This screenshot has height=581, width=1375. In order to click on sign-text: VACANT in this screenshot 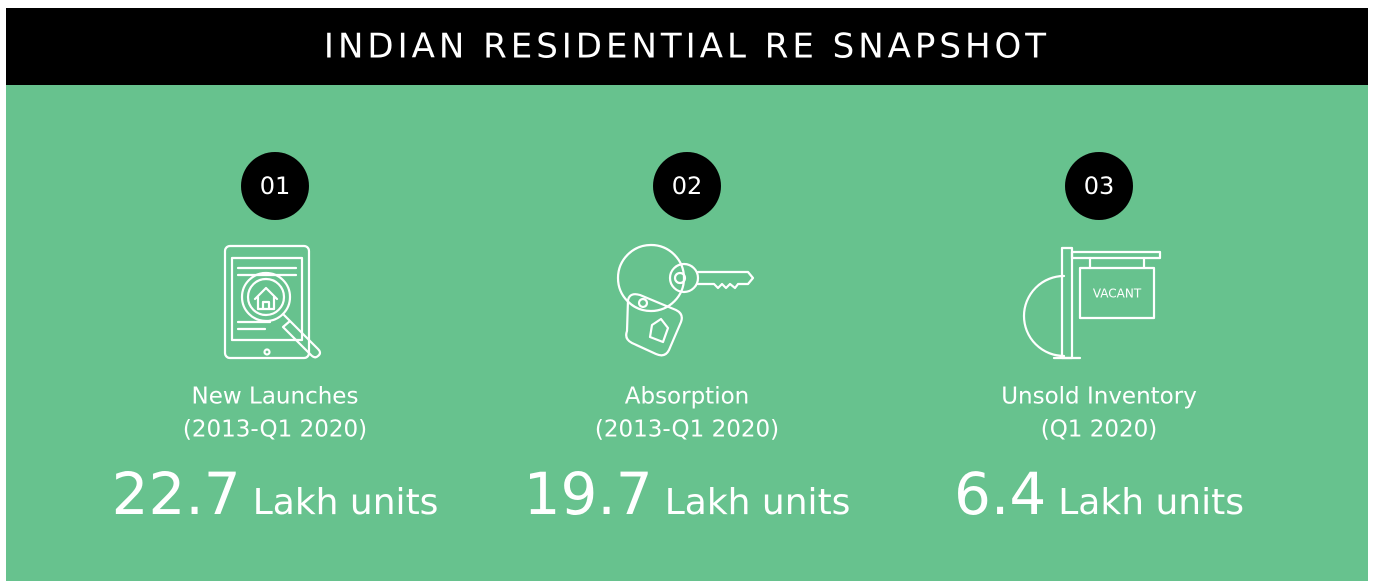, I will do `click(1117, 294)`.